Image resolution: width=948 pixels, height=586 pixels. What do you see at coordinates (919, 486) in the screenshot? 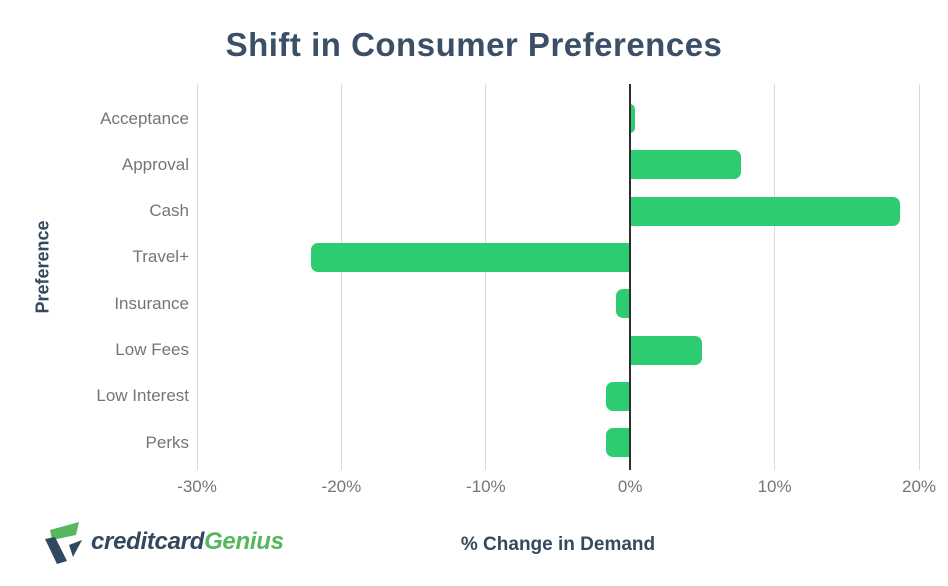
I see `x-tick-label: 20%` at bounding box center [919, 486].